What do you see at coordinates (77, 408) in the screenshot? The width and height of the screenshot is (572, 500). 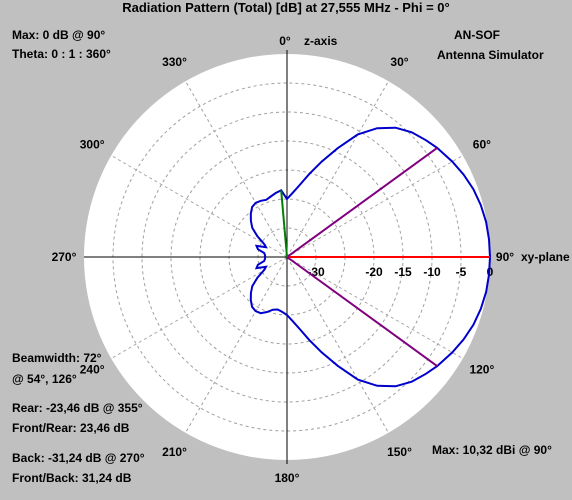 I see `rear-info: Rear: -23,46 dB @ 355°` at bounding box center [77, 408].